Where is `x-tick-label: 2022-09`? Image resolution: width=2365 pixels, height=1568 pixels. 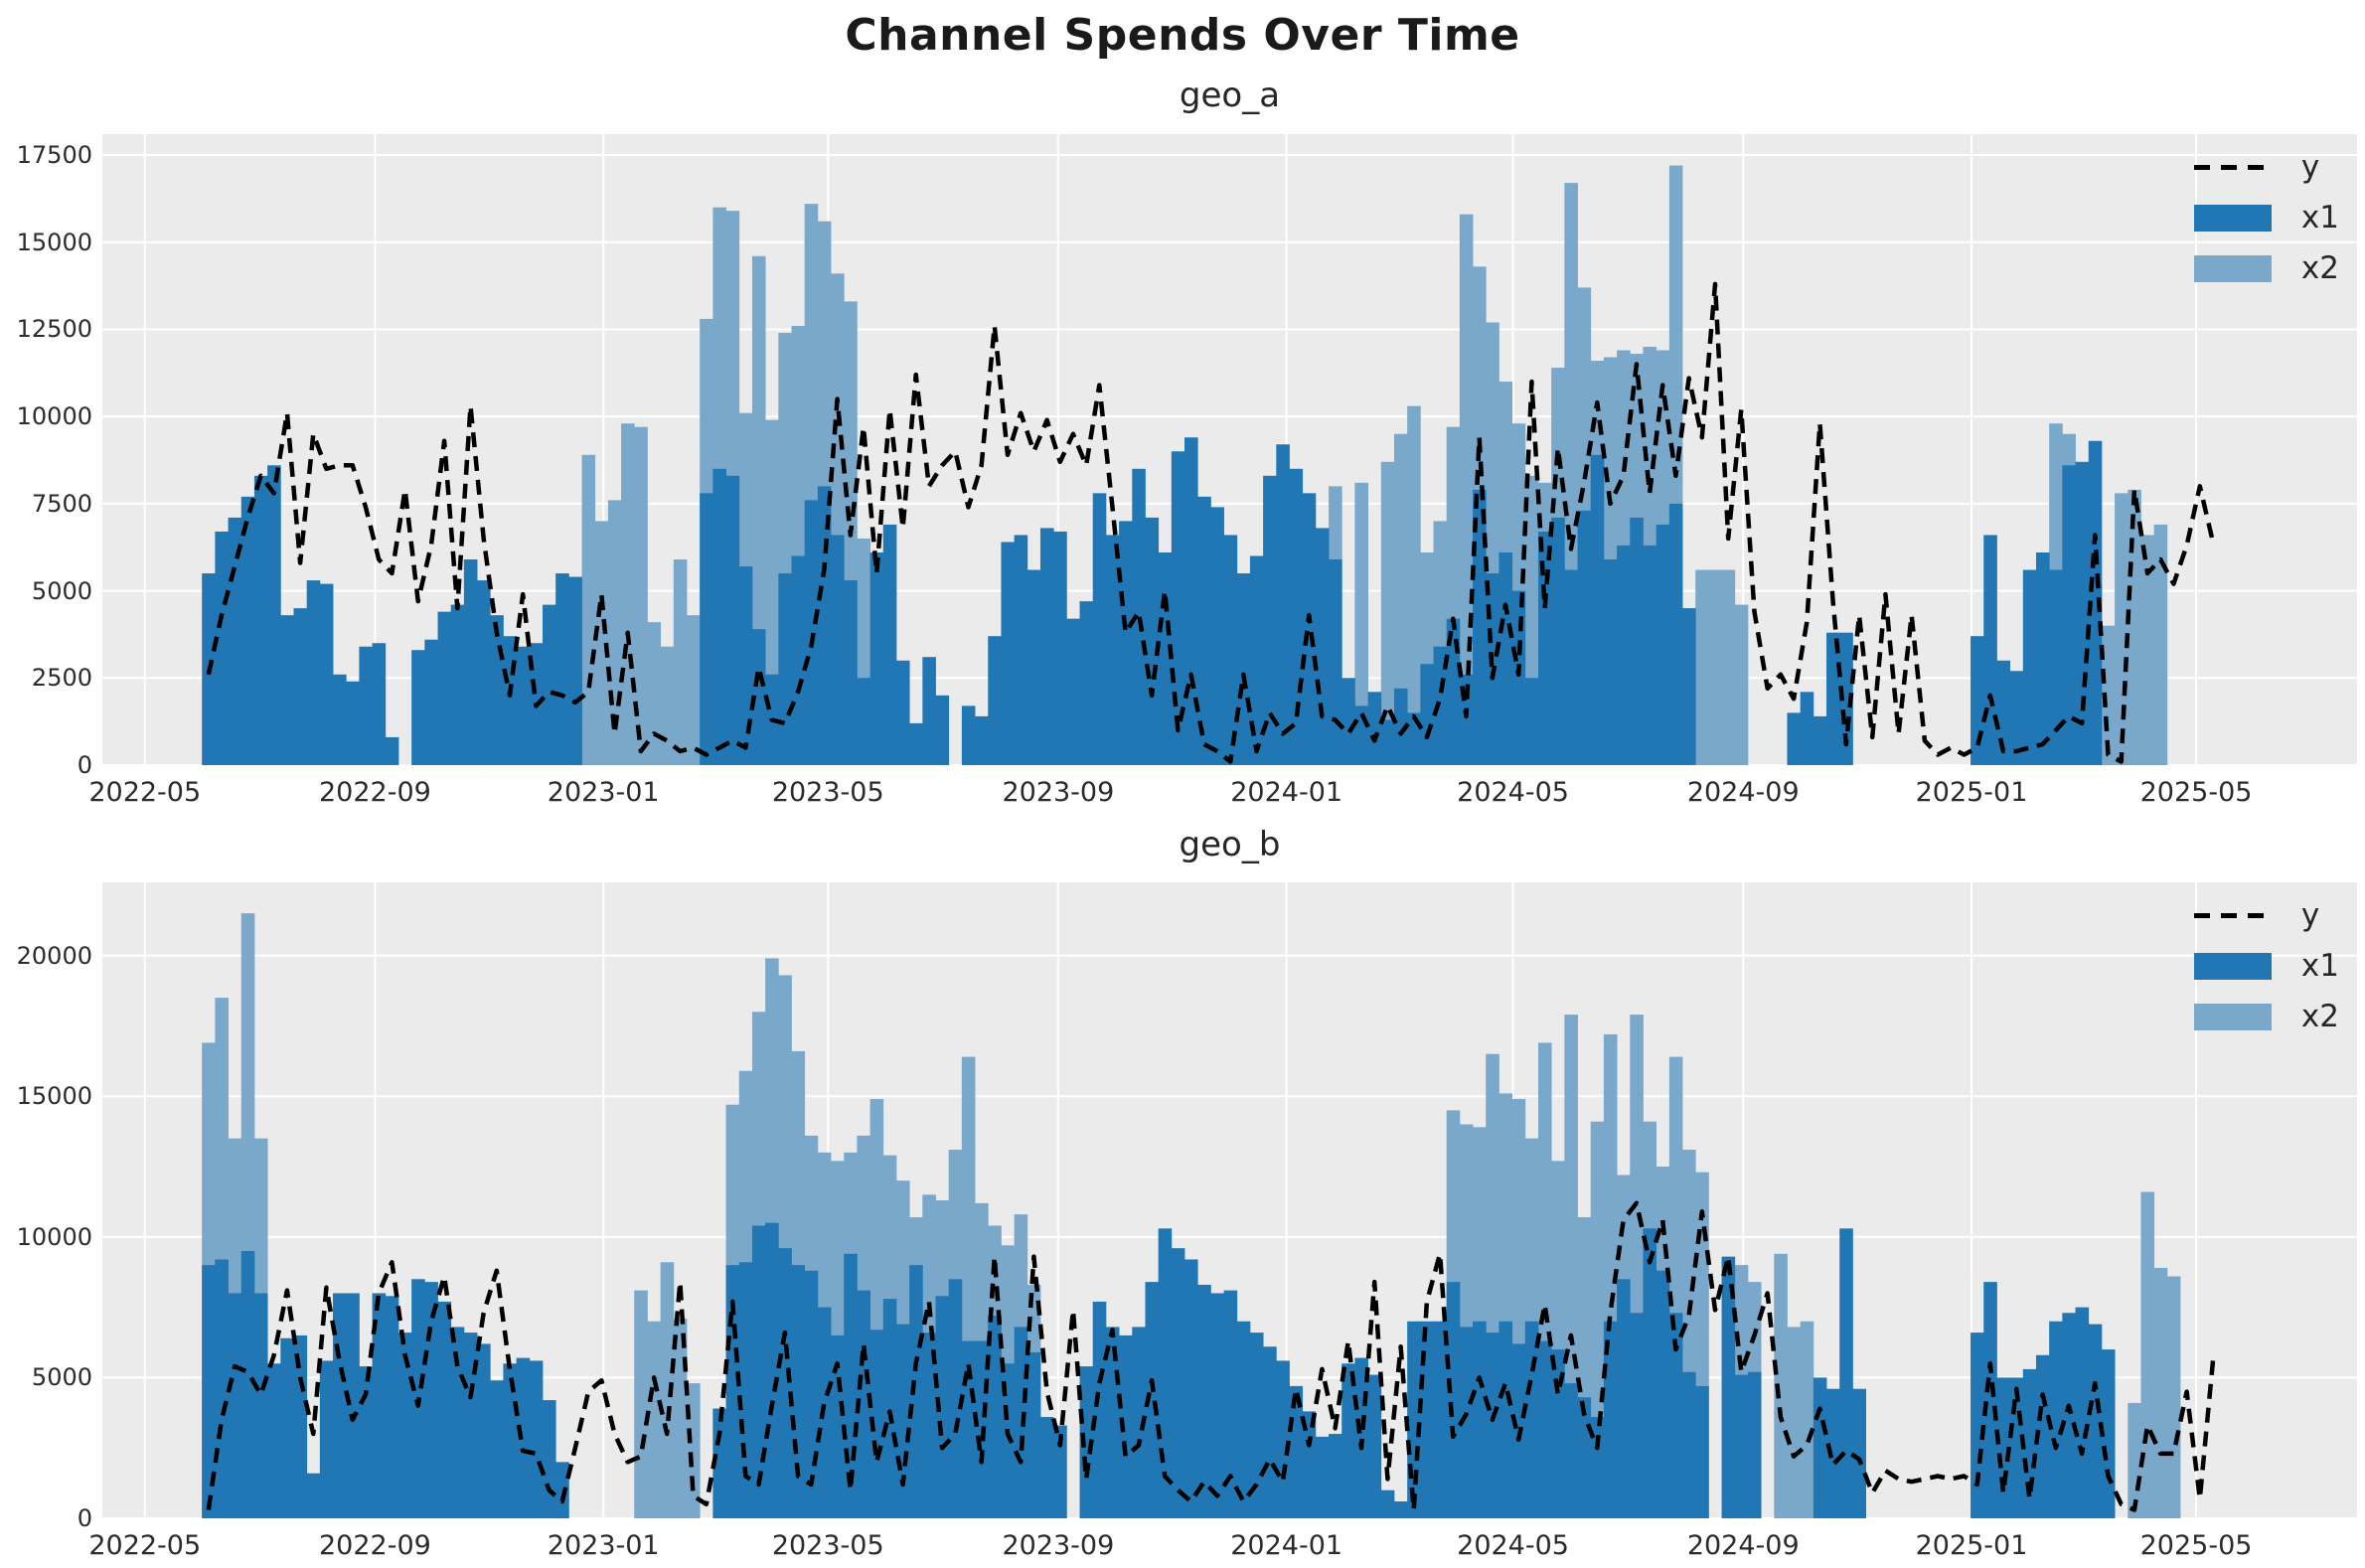
x-tick-label: 2022-09 is located at coordinates (375, 793).